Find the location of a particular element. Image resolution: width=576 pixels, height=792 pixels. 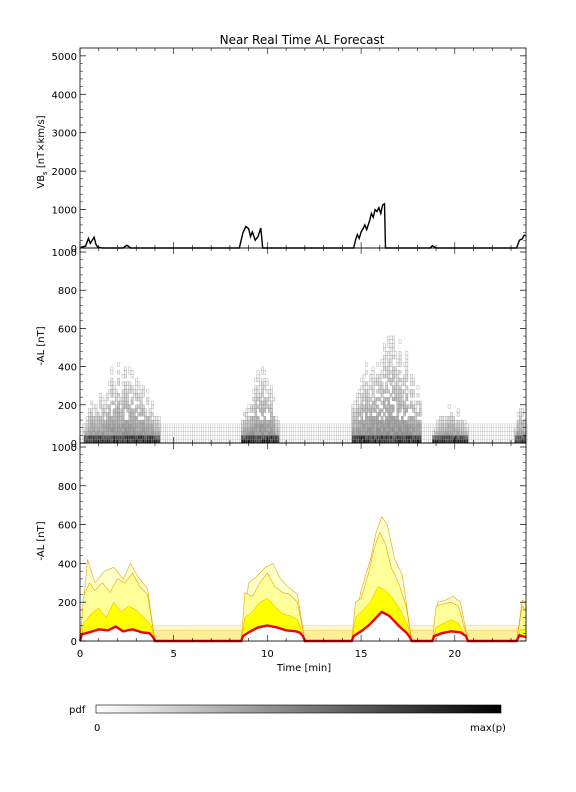

y-tick-label: 2000 is located at coordinates (64, 172).